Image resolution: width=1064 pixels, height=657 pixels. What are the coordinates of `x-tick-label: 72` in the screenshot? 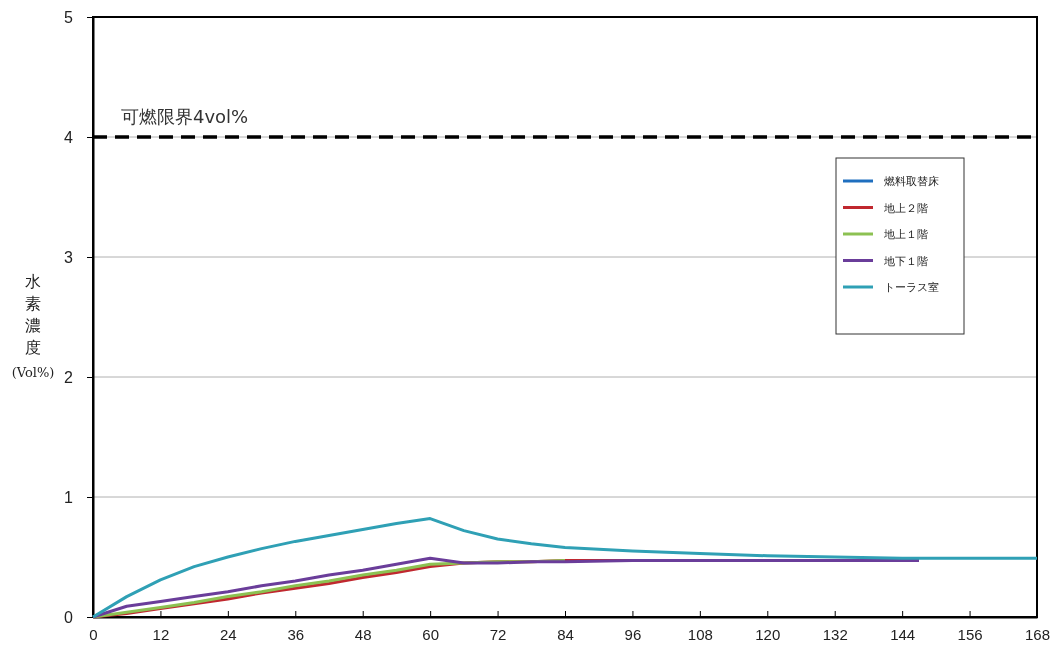 It's located at (498, 634).